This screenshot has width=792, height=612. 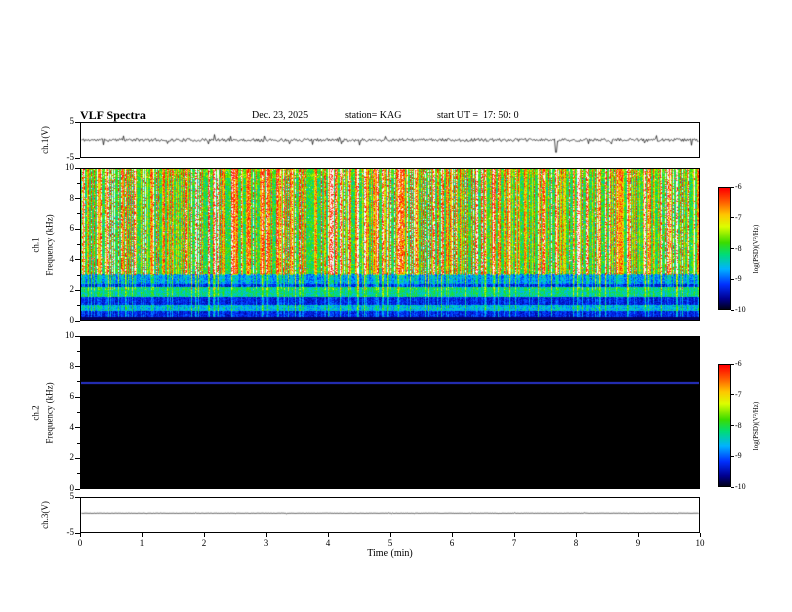 I want to click on date-label: Dec. 23, 2025, so click(x=280, y=115).